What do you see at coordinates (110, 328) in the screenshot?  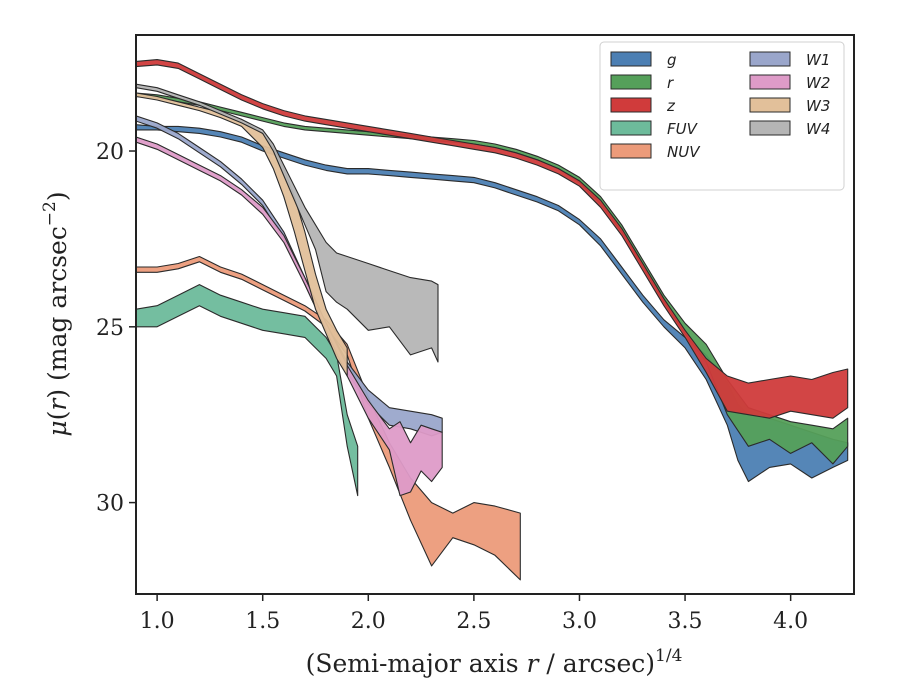 I see `y-tick-label: 25` at bounding box center [110, 328].